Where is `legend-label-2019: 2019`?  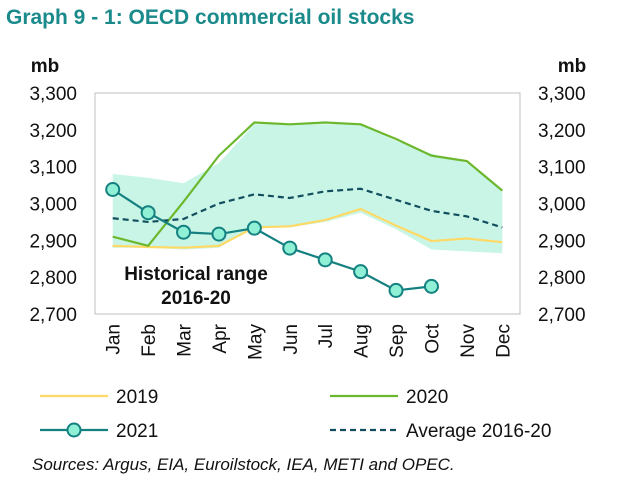 legend-label-2019: 2019 is located at coordinates (137, 397).